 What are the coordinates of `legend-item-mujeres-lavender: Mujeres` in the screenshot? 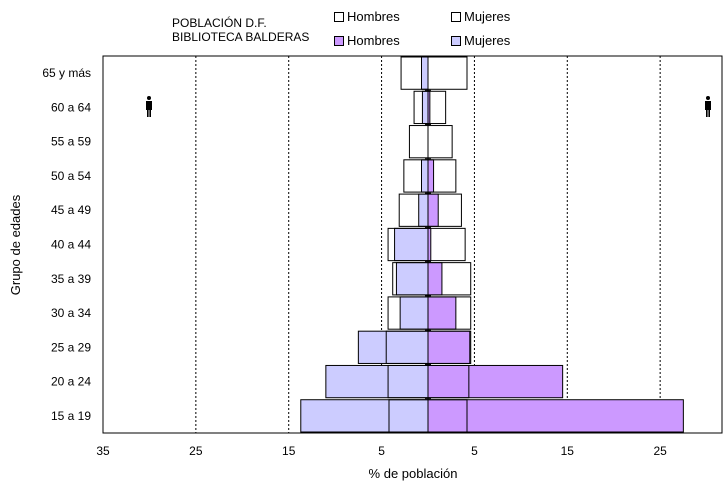 It's located at (480, 40).